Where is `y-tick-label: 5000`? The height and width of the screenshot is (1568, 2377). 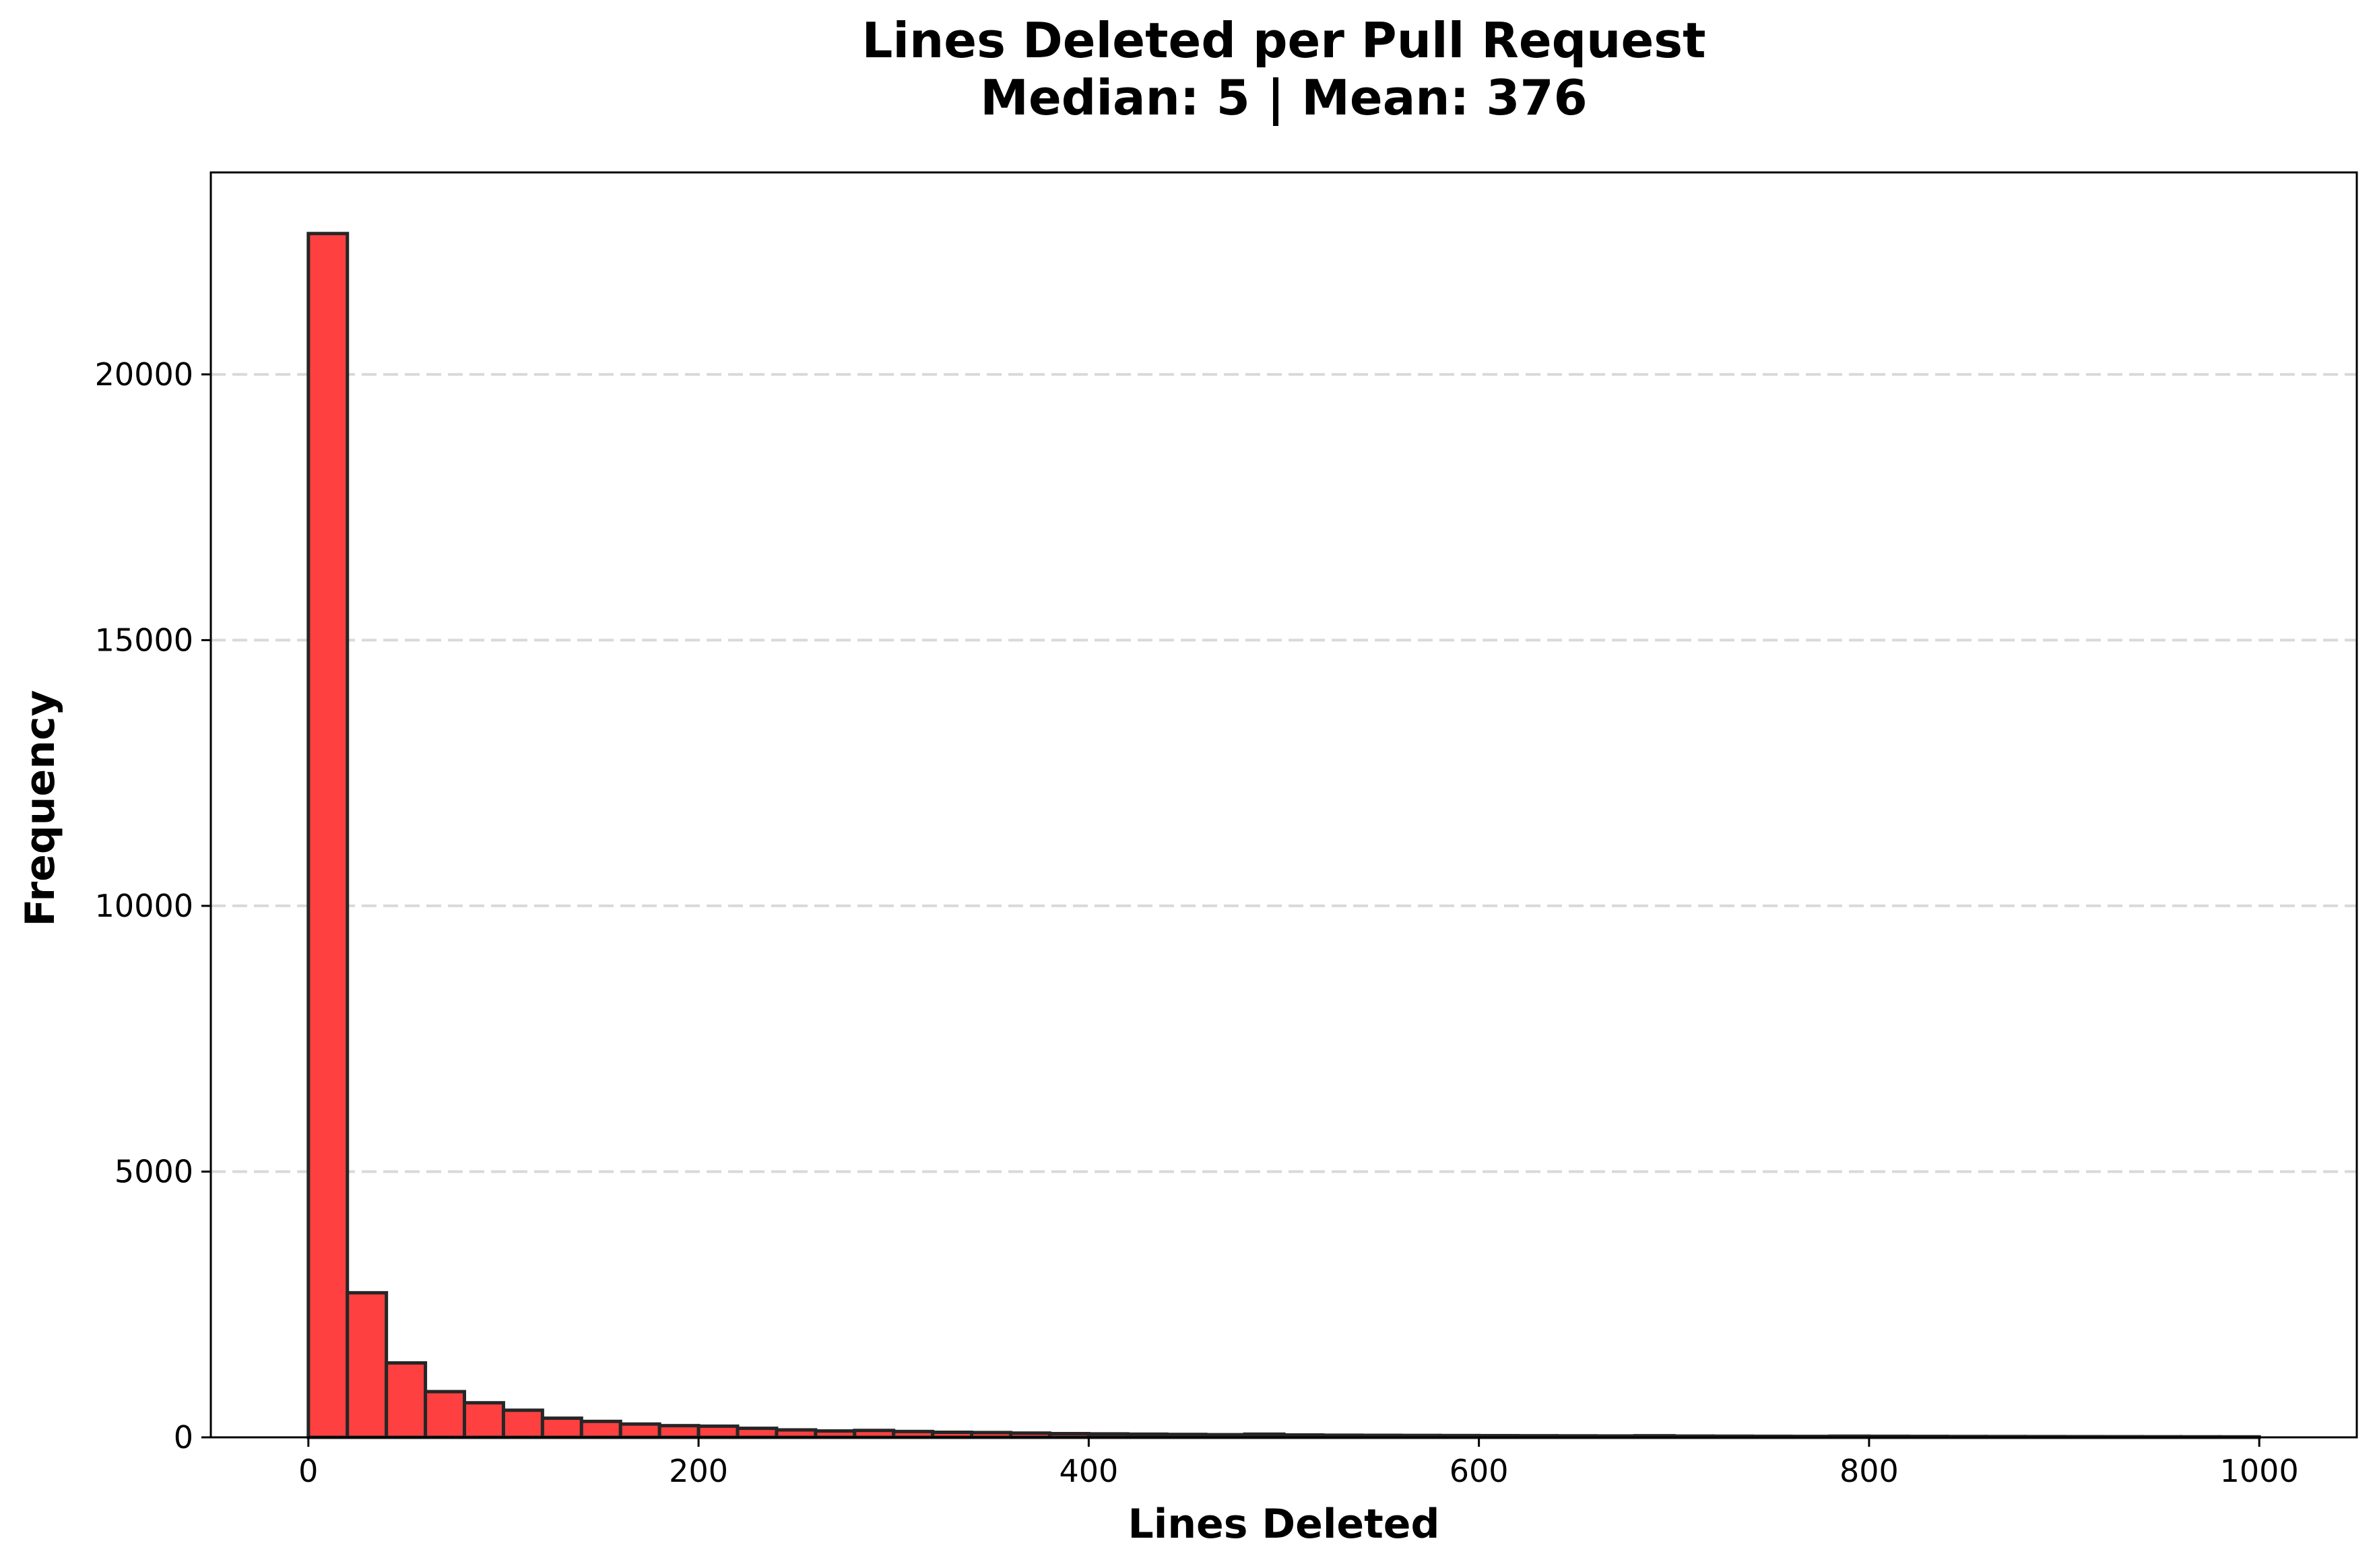
y-tick-label: 5000 is located at coordinates (154, 1171).